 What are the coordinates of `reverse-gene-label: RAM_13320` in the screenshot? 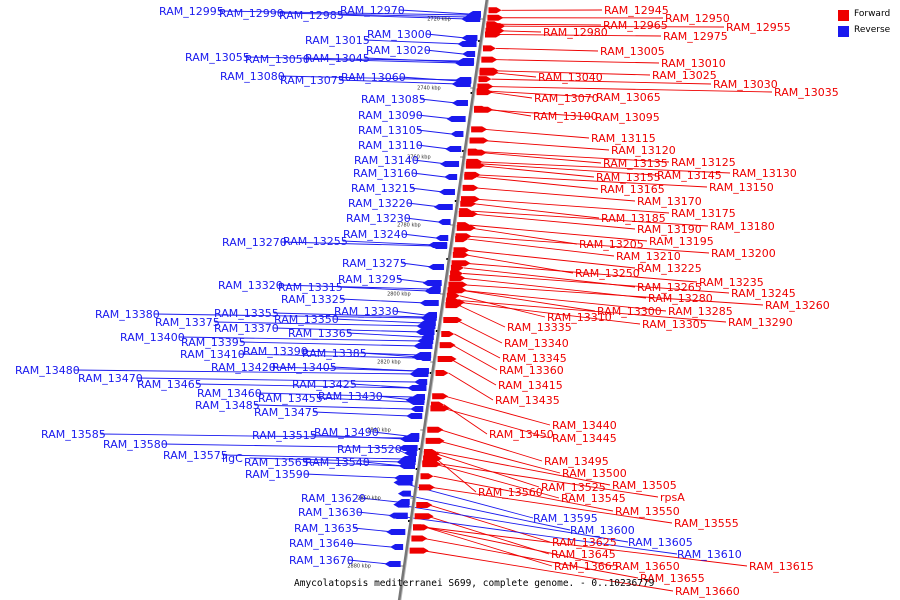 It's located at (250, 285).